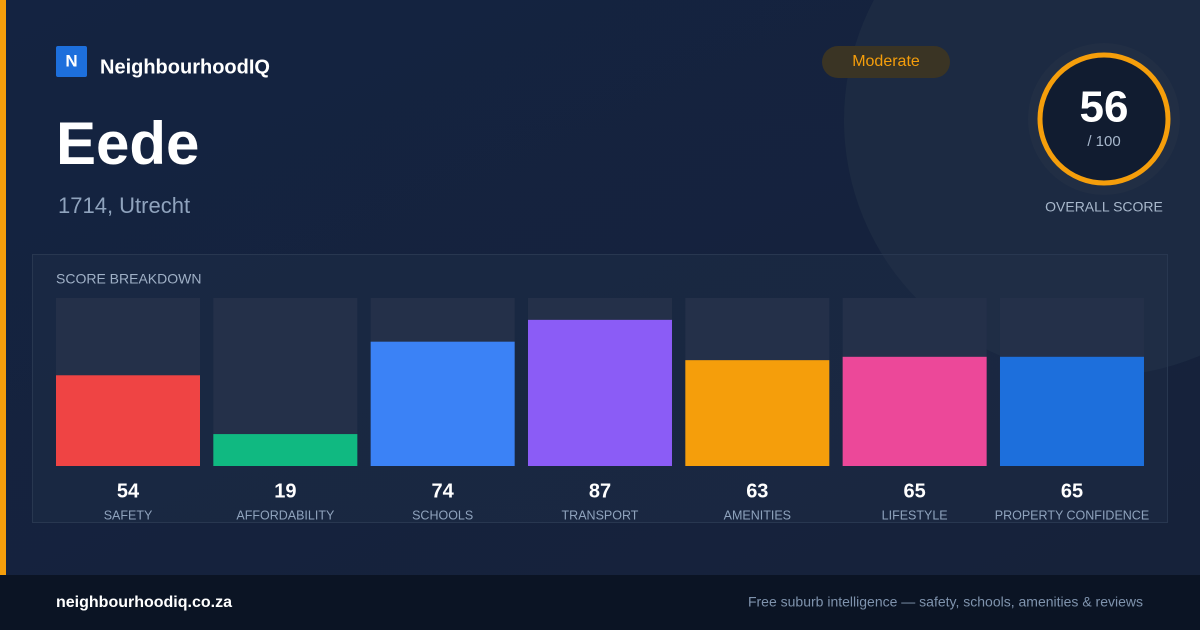 This screenshot has height=630, width=1200. Describe the element at coordinates (1104, 207) in the screenshot. I see `score-label: OVERALL SCORE` at that location.